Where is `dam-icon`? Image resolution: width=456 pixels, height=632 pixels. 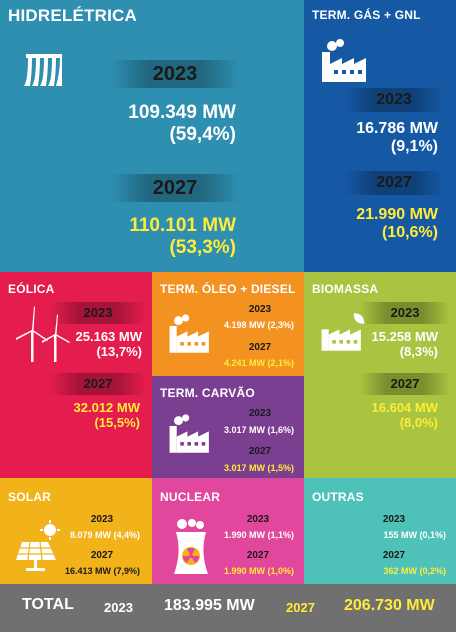 dam-icon is located at coordinates (43, 70).